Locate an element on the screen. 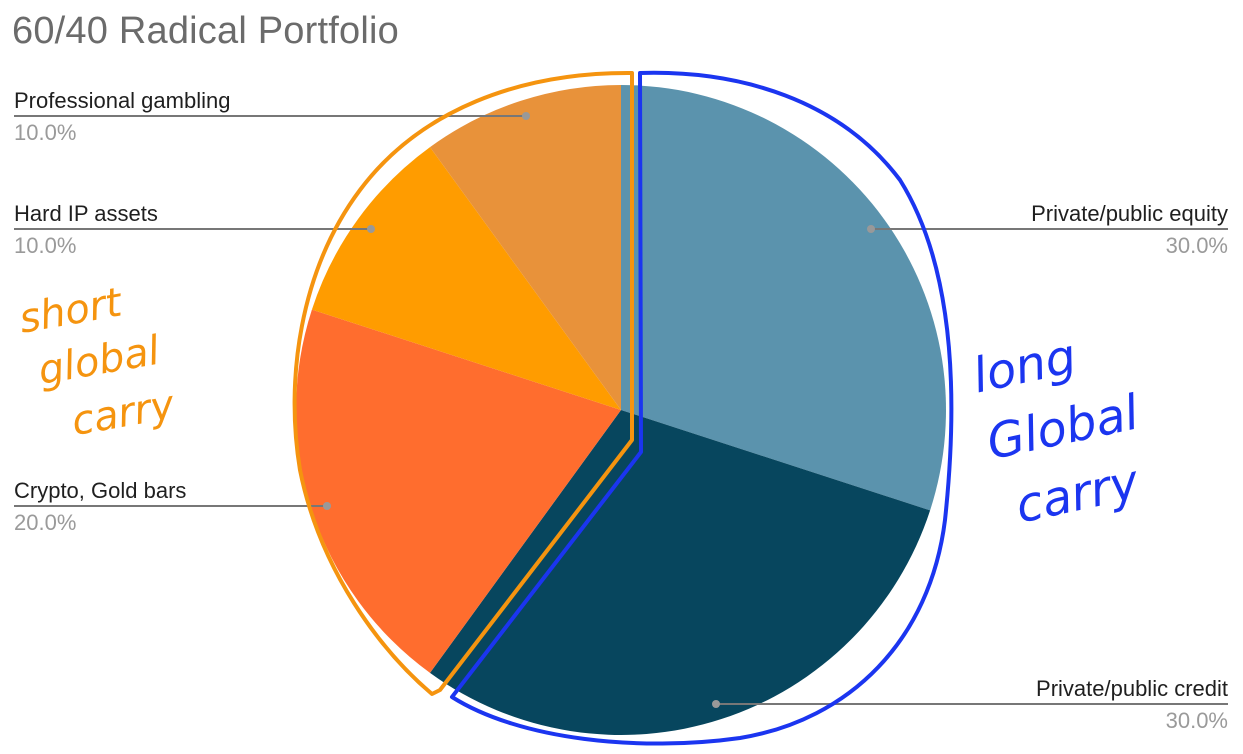  annotation-short-line3: carry is located at coordinates (123, 413).